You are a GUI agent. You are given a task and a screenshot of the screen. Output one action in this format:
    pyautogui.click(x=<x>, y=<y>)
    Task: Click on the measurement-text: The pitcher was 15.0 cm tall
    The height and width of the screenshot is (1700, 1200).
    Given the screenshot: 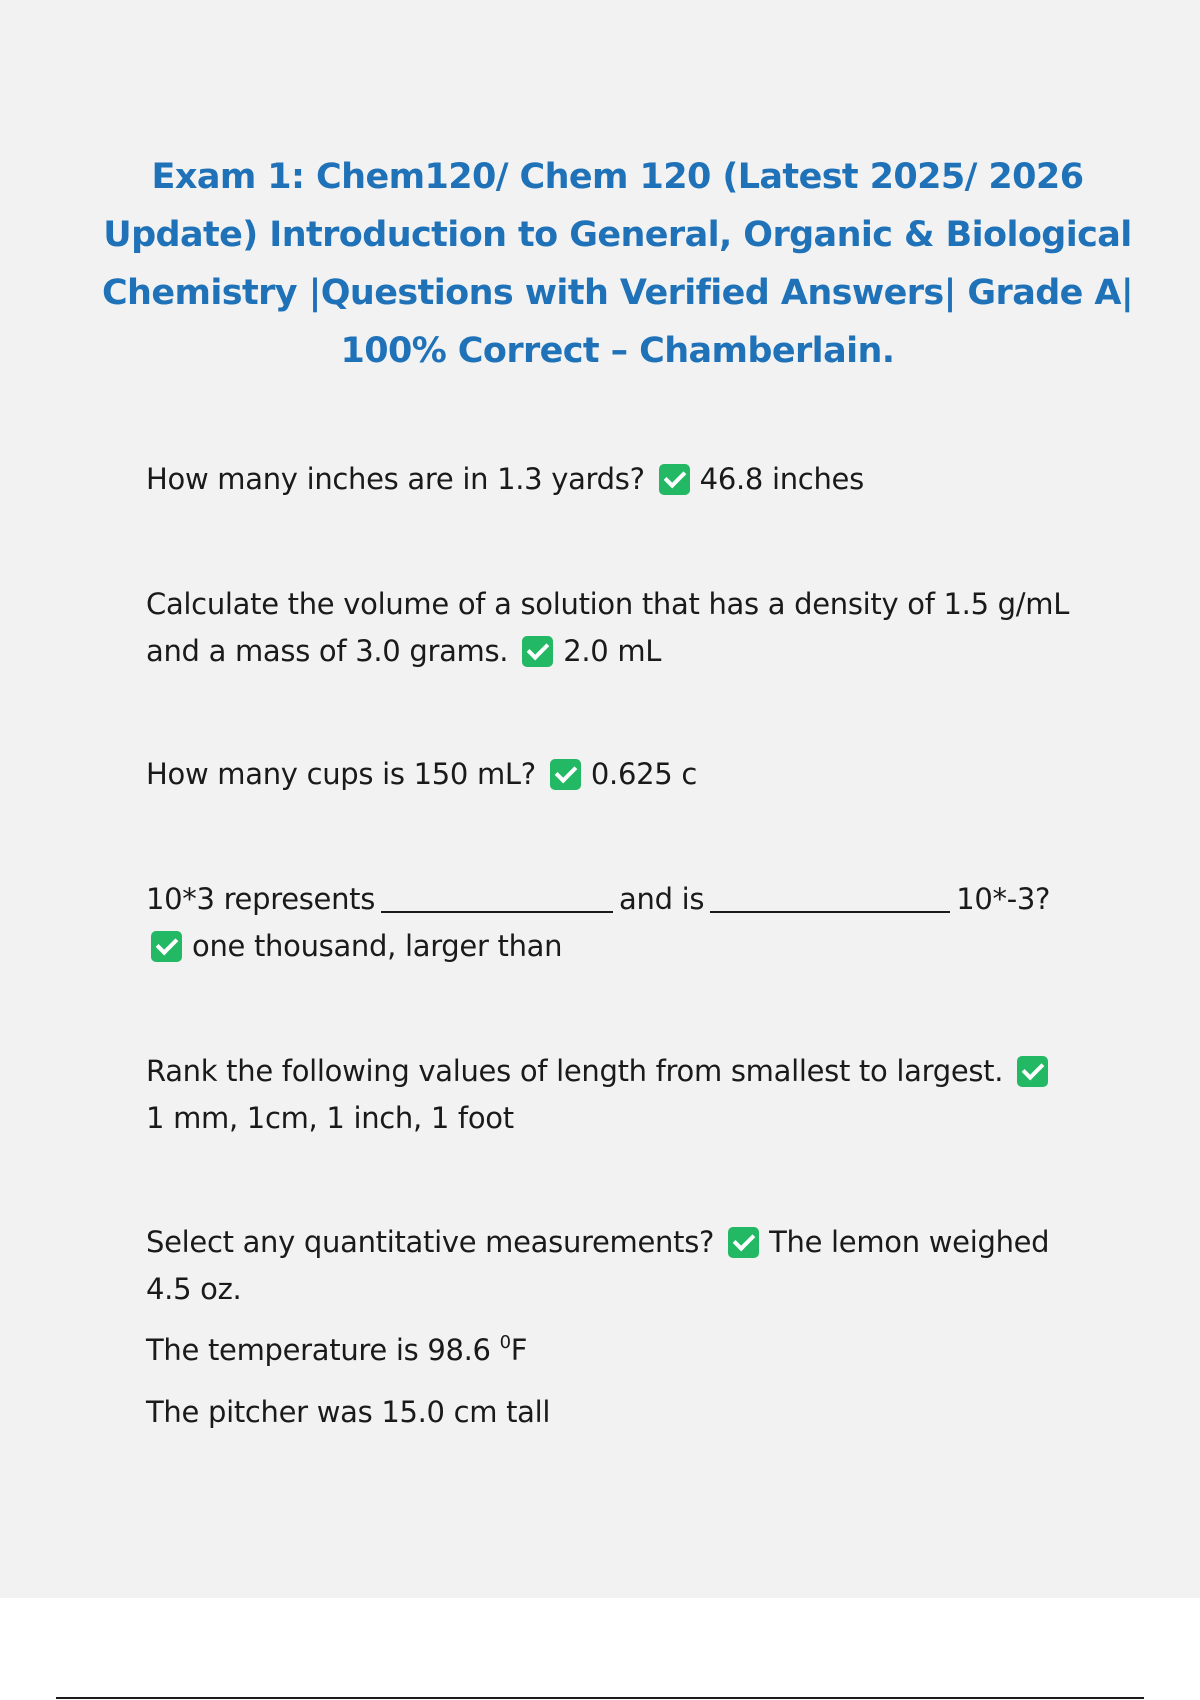 What is the action you would take?
    pyautogui.click(x=348, y=1412)
    